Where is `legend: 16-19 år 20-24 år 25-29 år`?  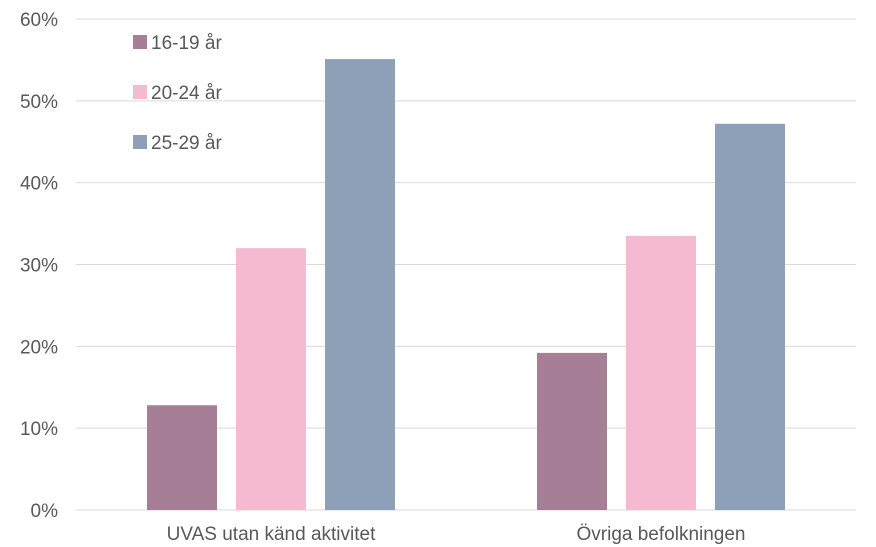 legend: 16-19 år 20-24 år 25-29 år is located at coordinates (177, 93).